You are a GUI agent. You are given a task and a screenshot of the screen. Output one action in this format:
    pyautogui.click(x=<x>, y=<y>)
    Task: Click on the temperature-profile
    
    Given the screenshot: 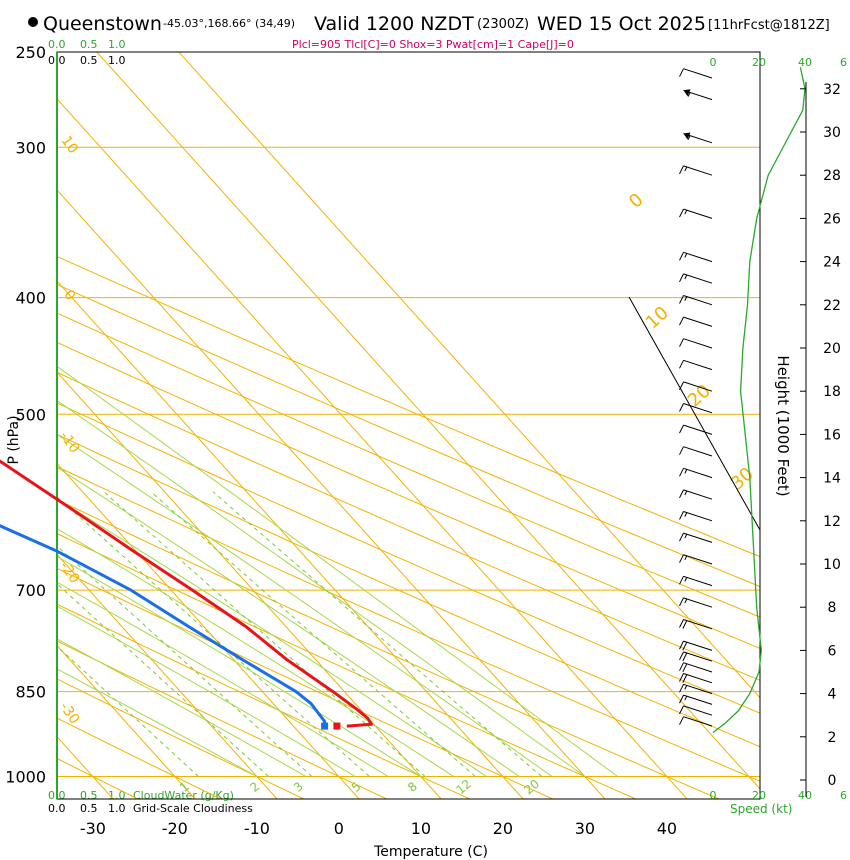 What is the action you would take?
    pyautogui.click(x=186, y=593)
    